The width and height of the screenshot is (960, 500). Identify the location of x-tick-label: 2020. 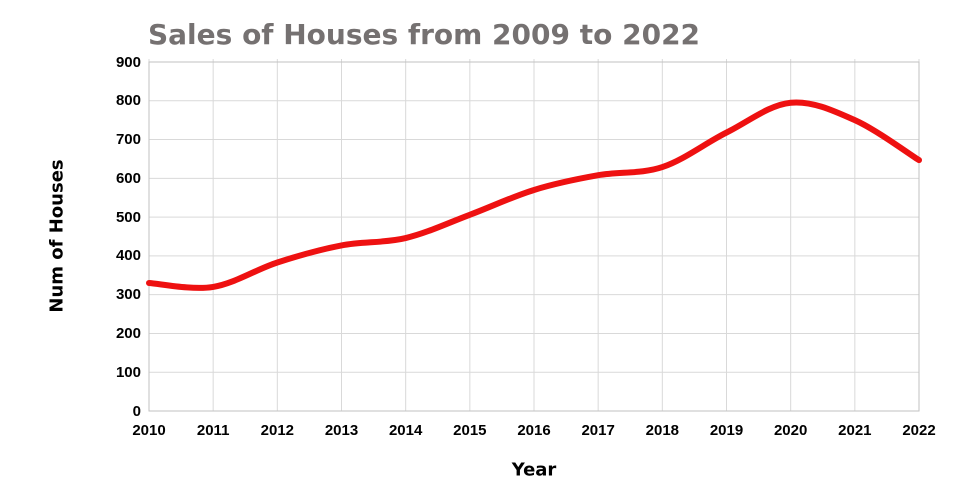
(790, 430).